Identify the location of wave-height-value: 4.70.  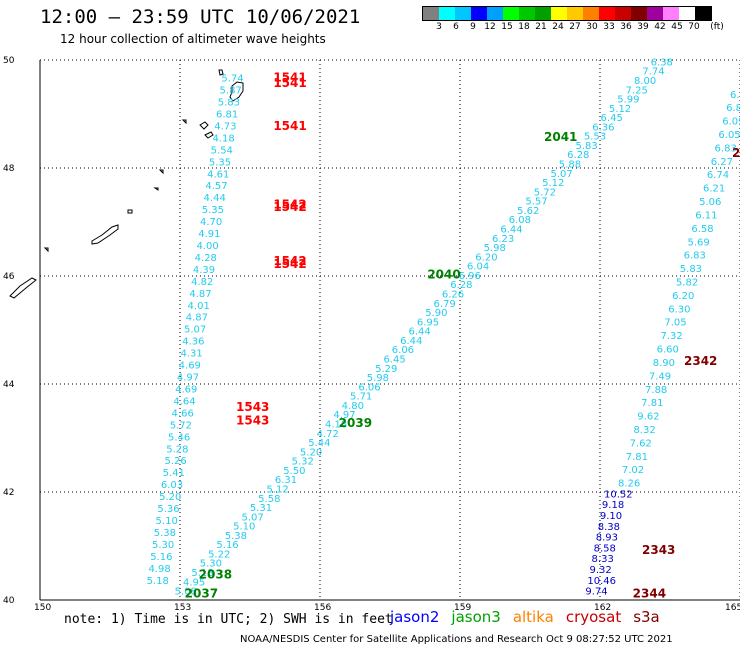
(211, 222).